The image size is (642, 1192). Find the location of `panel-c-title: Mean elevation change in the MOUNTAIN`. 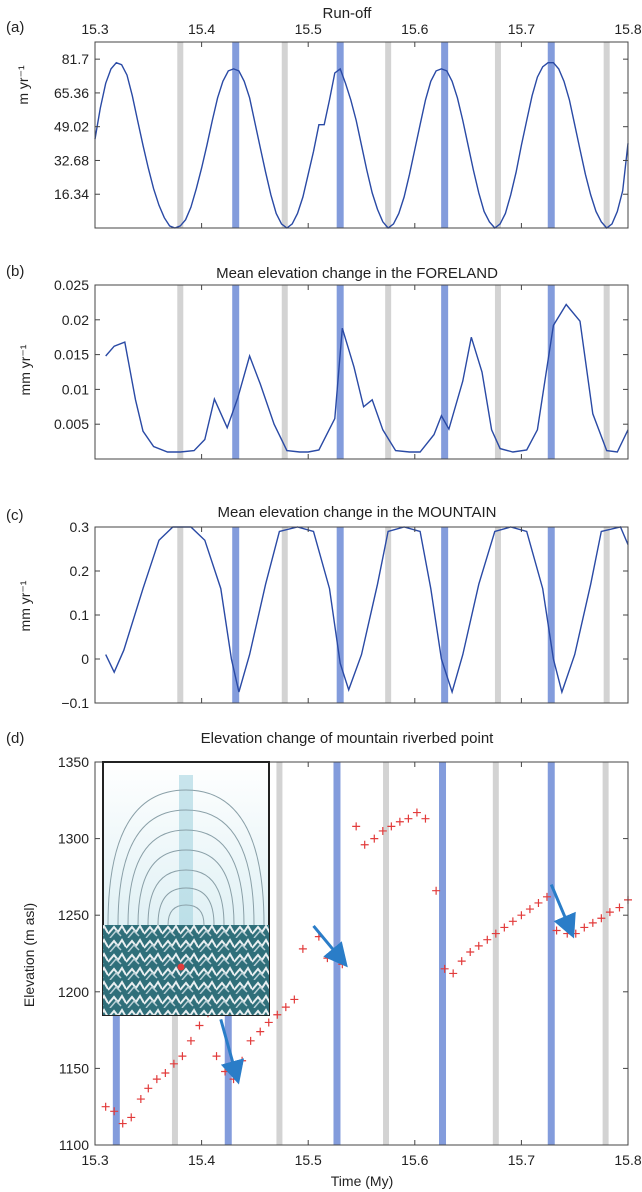

panel-c-title: Mean elevation change in the MOUNTAIN is located at coordinates (356, 512).